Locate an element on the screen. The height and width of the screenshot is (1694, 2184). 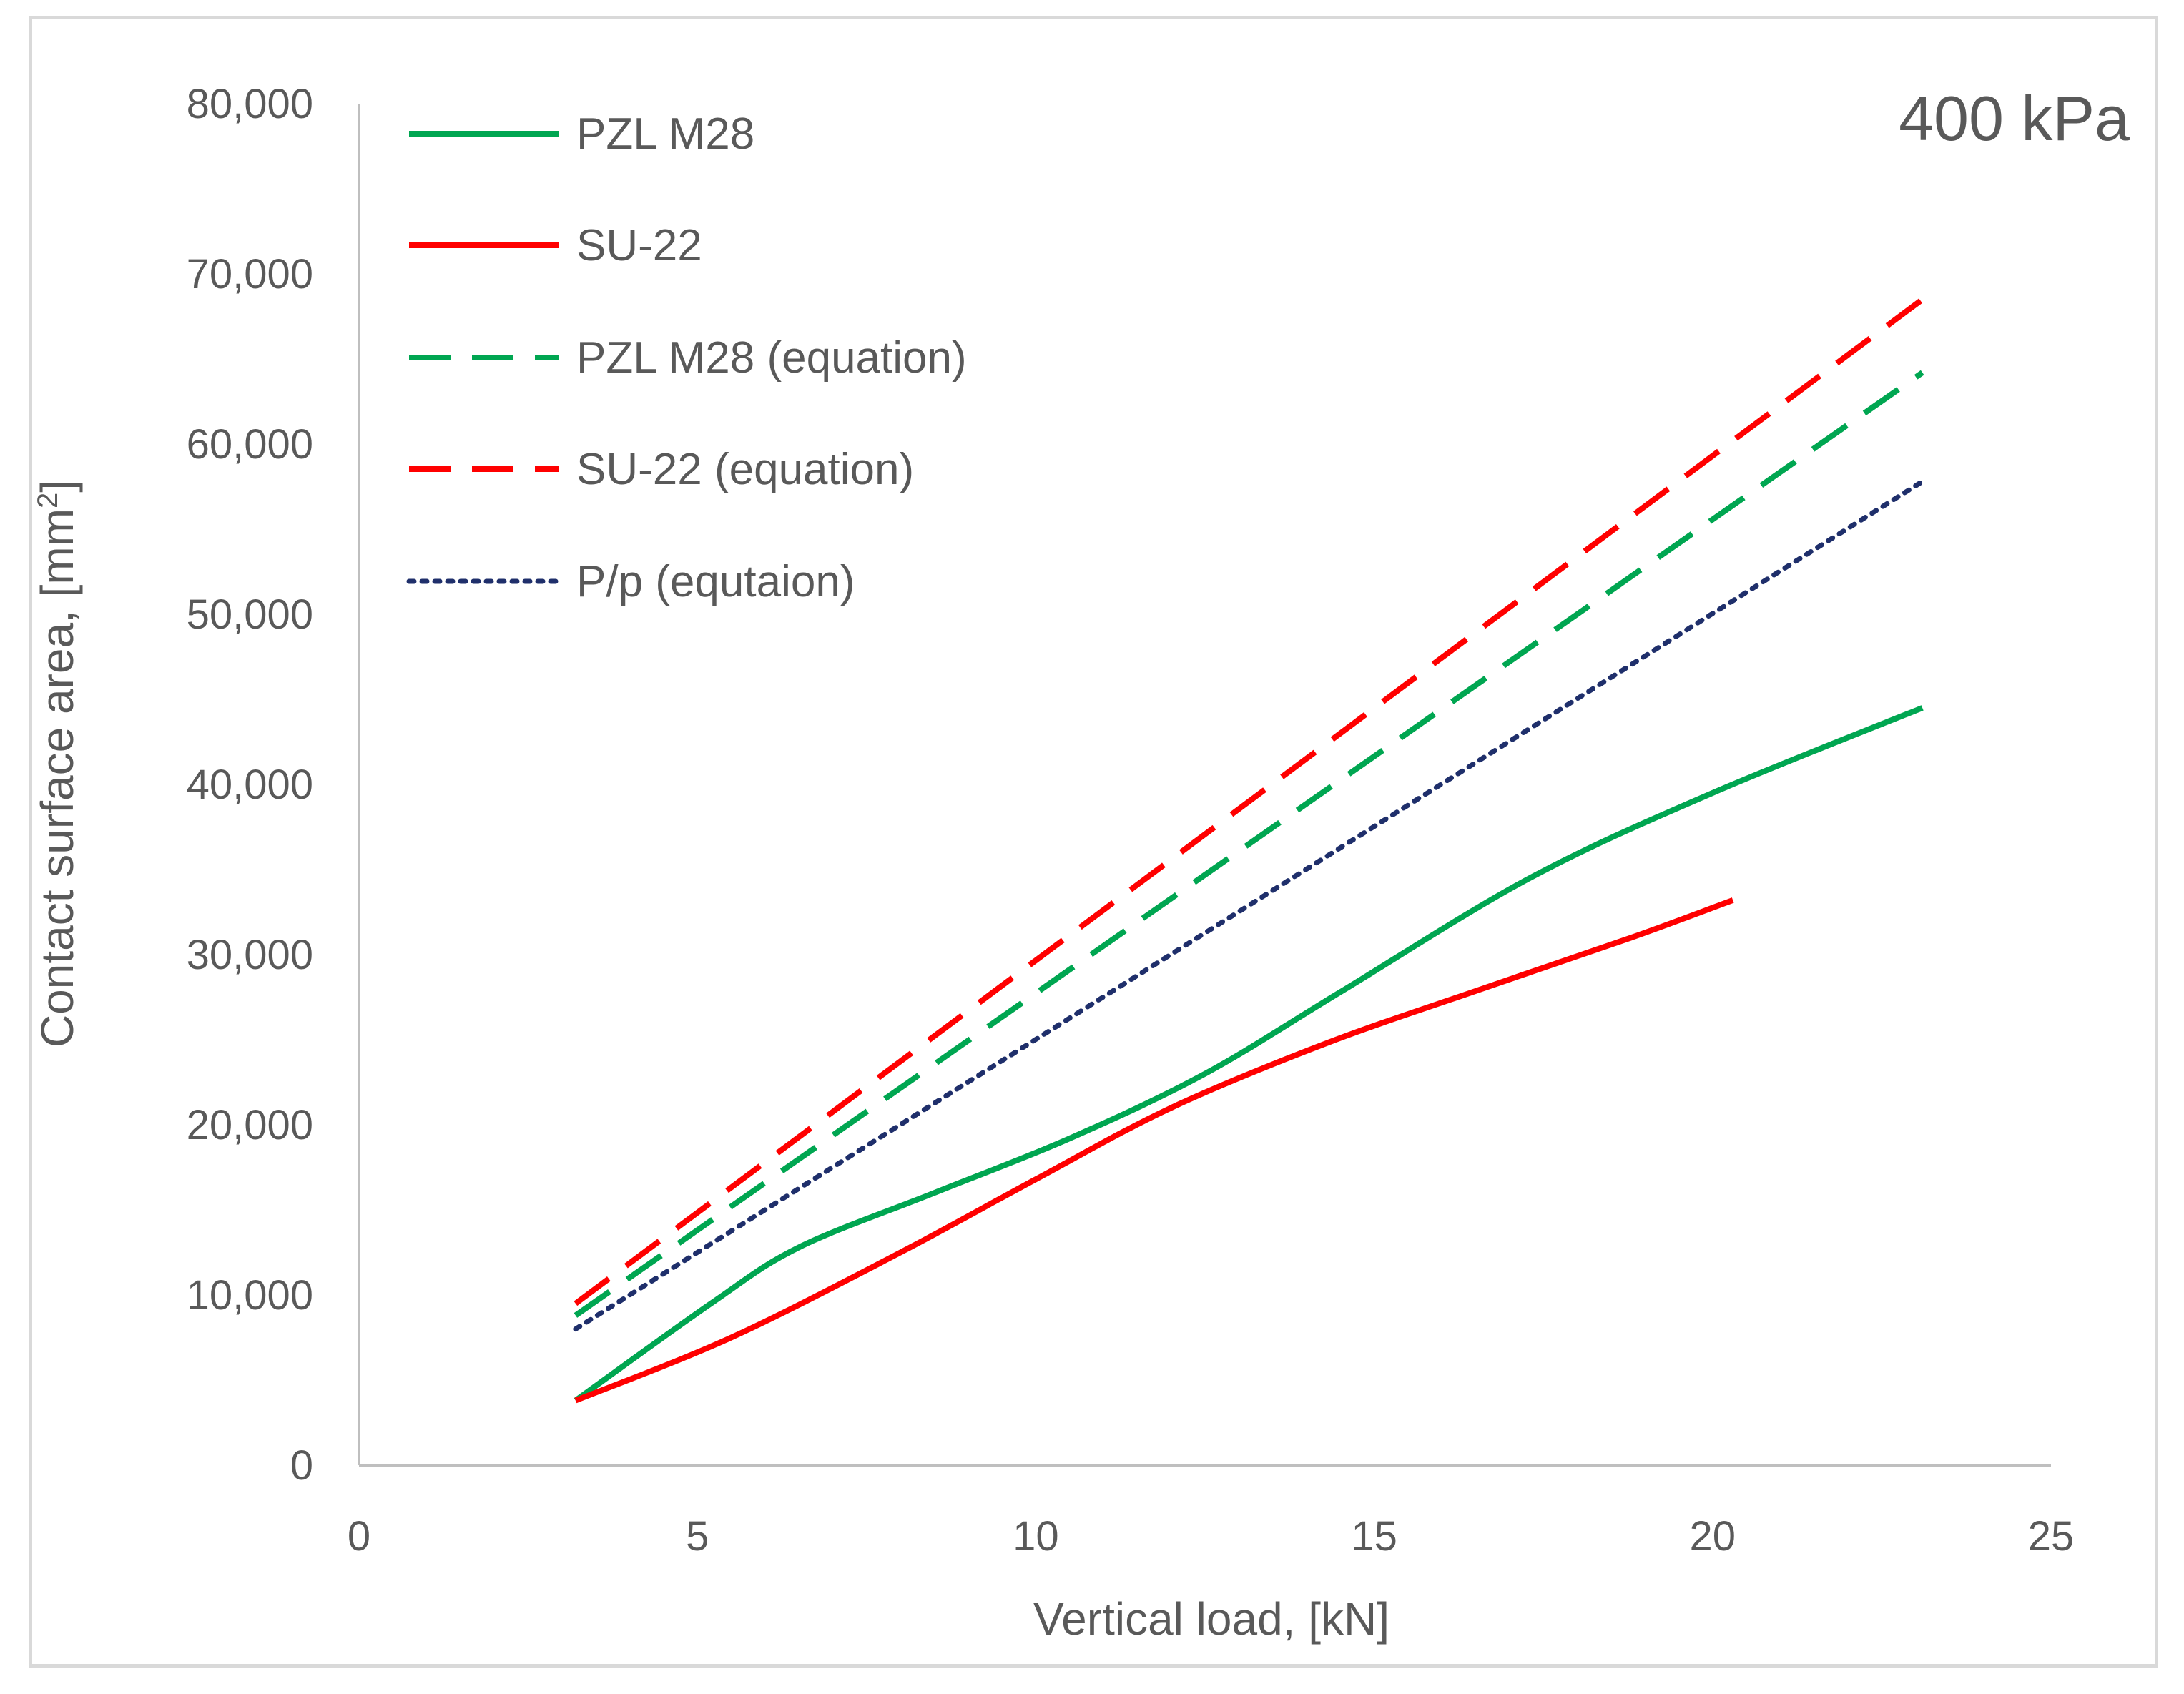
legend-label-2: SU-22 is located at coordinates (639, 245).